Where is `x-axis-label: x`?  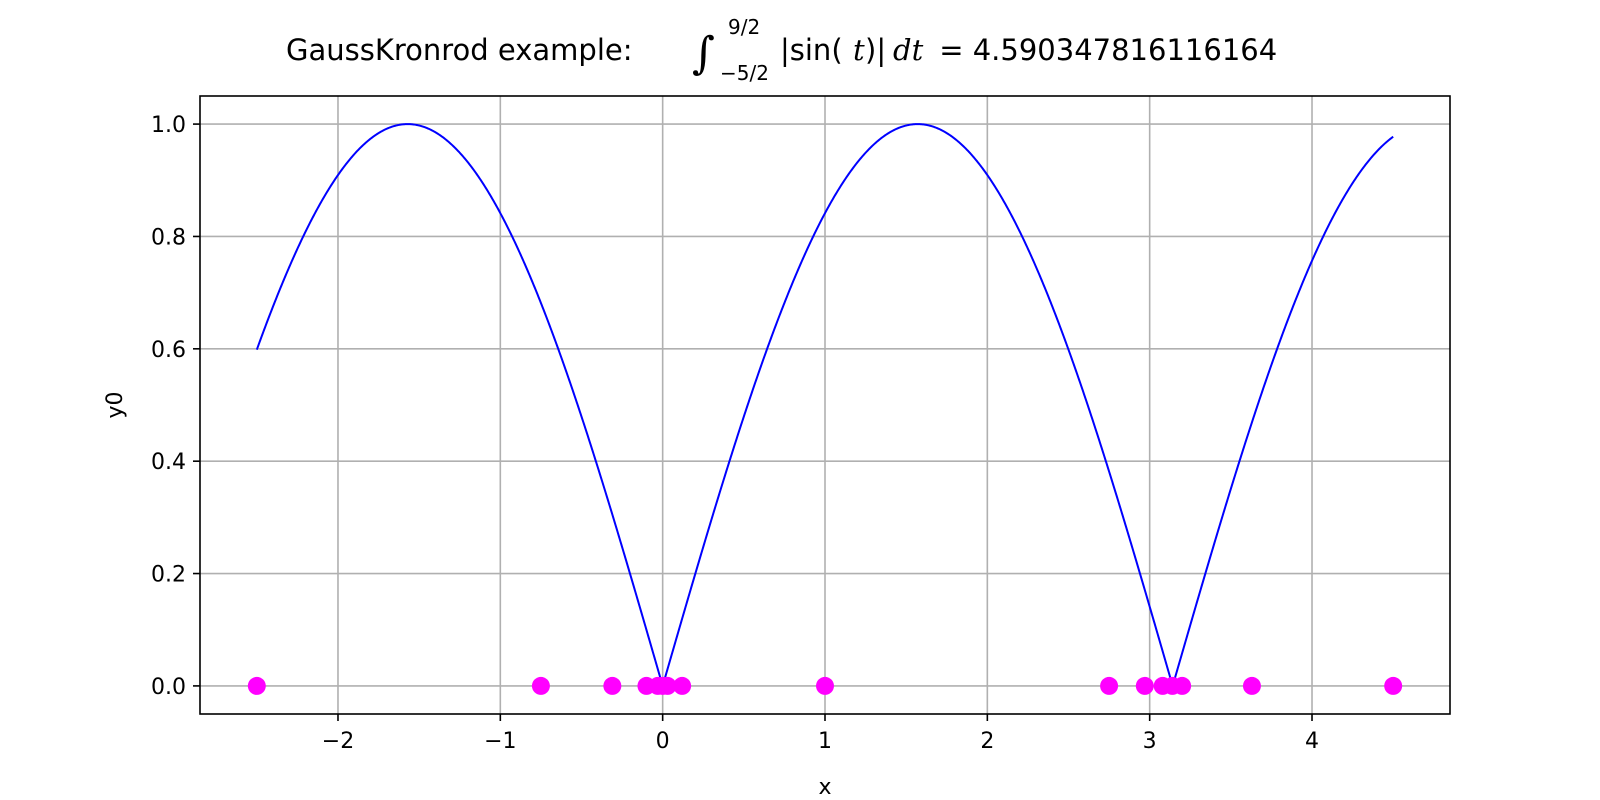
x-axis-label: x is located at coordinates (824, 787).